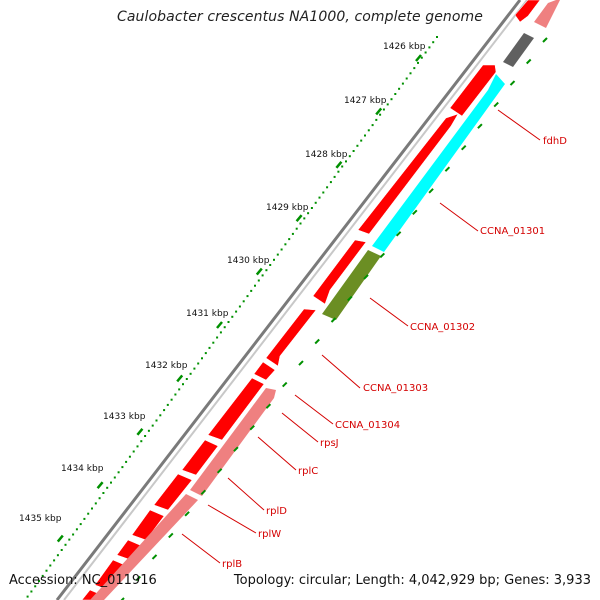  What do you see at coordinates (555, 141) in the screenshot?
I see `gene-label-fdhD: fdhD` at bounding box center [555, 141].